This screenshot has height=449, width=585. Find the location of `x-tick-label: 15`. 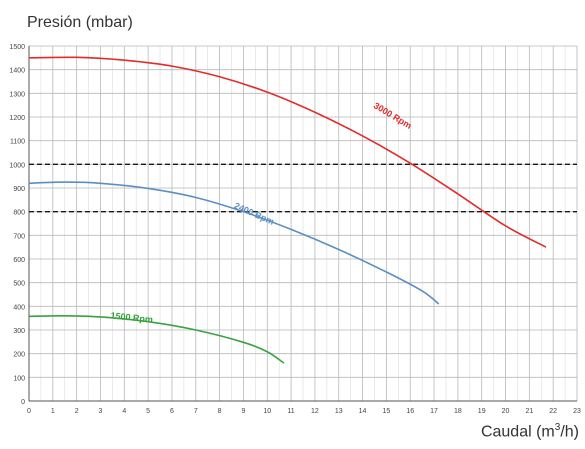

x-tick-label: 15 is located at coordinates (386, 411).